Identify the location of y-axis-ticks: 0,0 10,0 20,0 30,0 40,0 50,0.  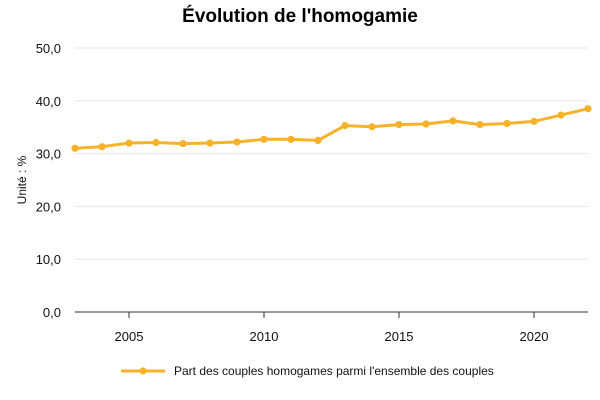
(48, 180).